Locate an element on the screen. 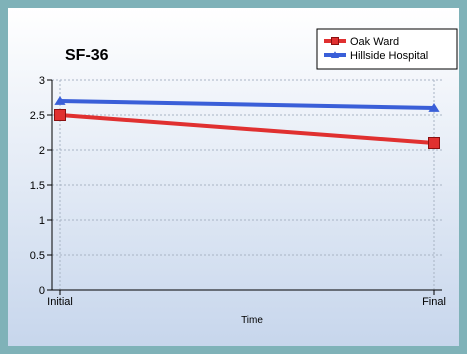 This screenshot has width=467, height=354. legend-item: Hillside Hospital is located at coordinates (376, 56).